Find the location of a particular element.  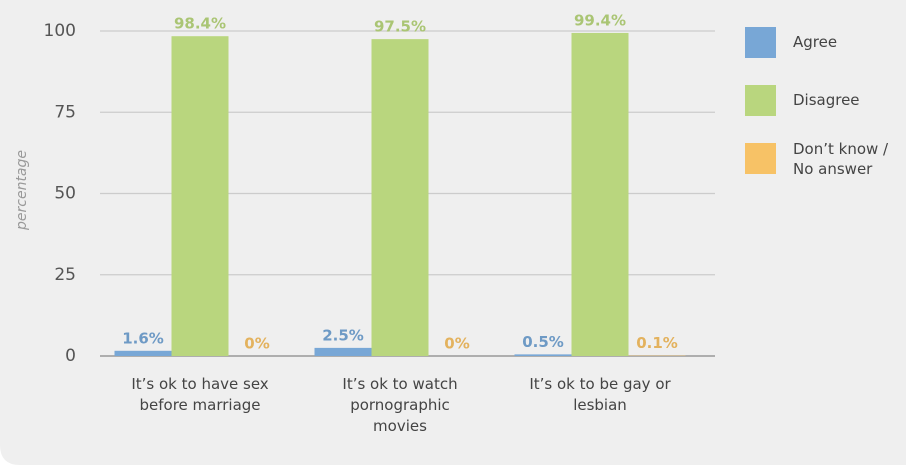

y-tick-label: 25 is located at coordinates (65, 275).